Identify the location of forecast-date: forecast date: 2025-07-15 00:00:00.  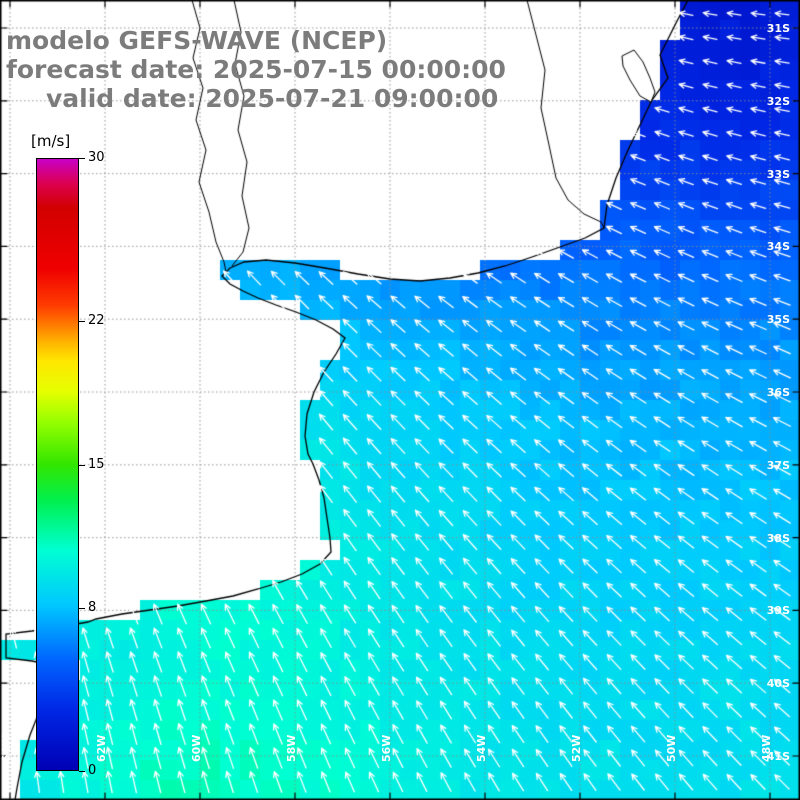
(256, 69).